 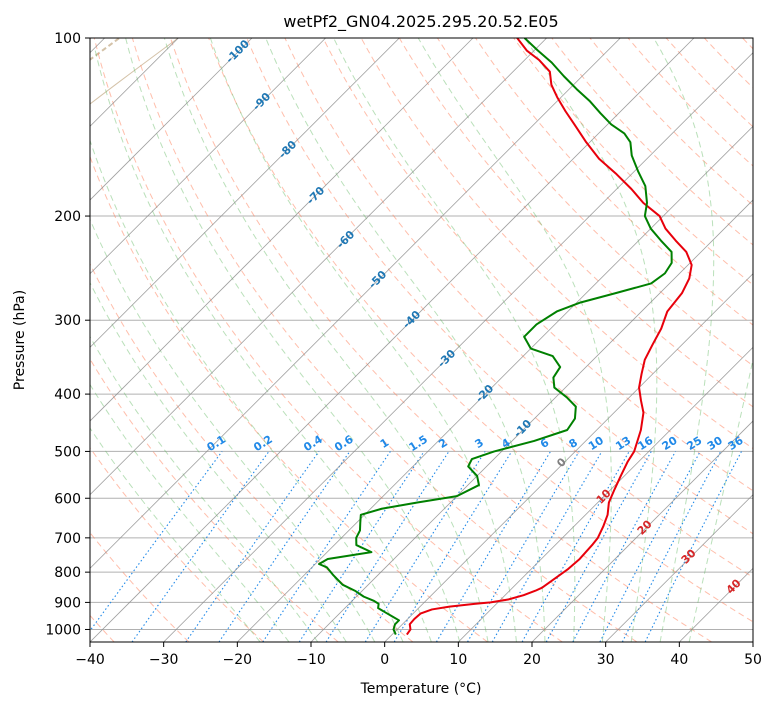 I want to click on y-tick-label: 1000, so click(x=63, y=630).